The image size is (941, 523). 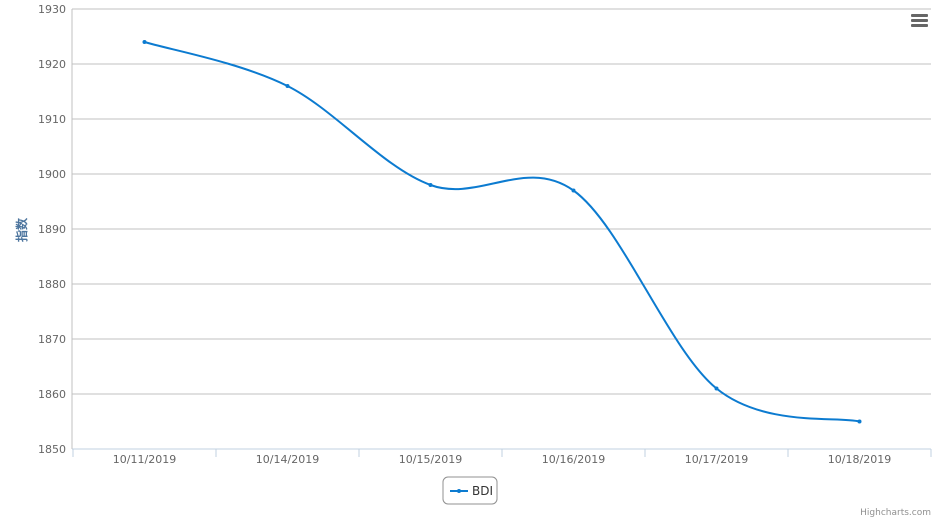 I want to click on y-tick-label: 1920, so click(x=52, y=64).